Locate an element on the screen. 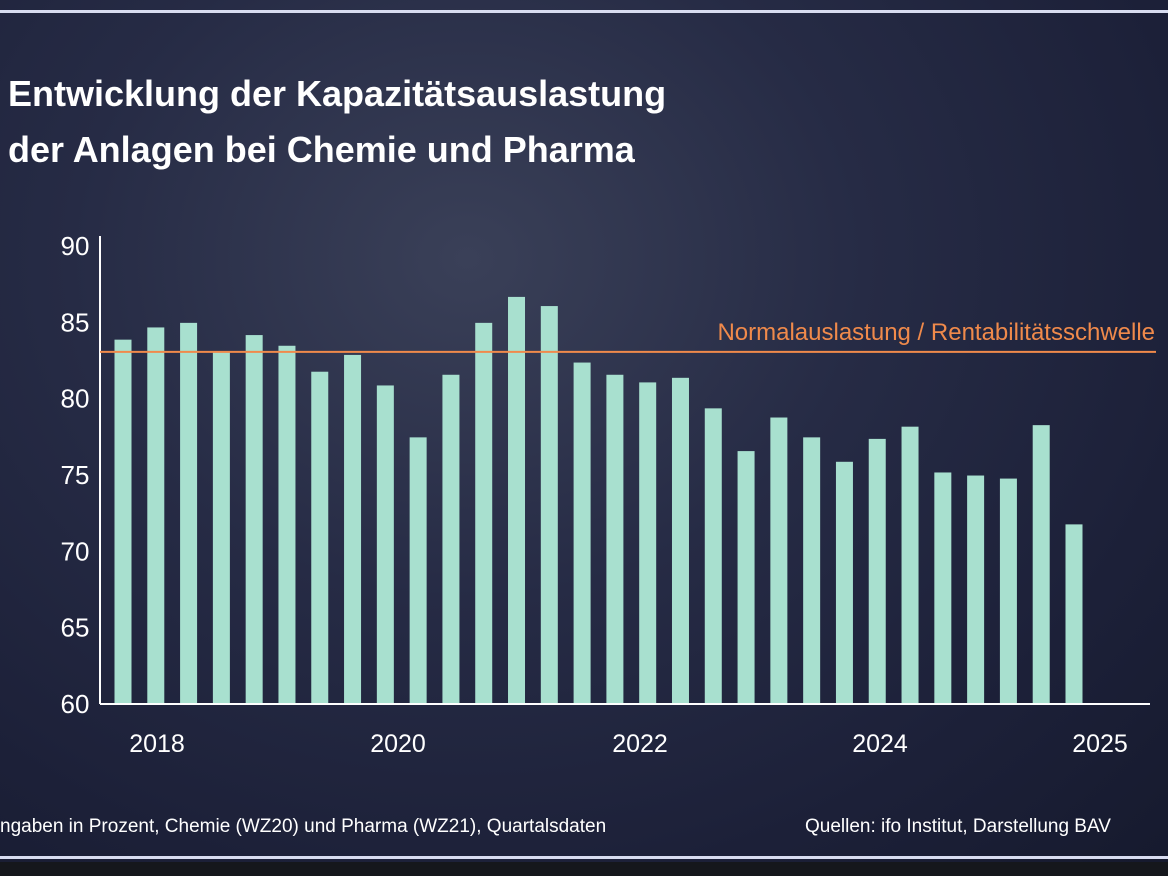 The width and height of the screenshot is (1168, 876). y-tick-label: 70 is located at coordinates (75, 551).